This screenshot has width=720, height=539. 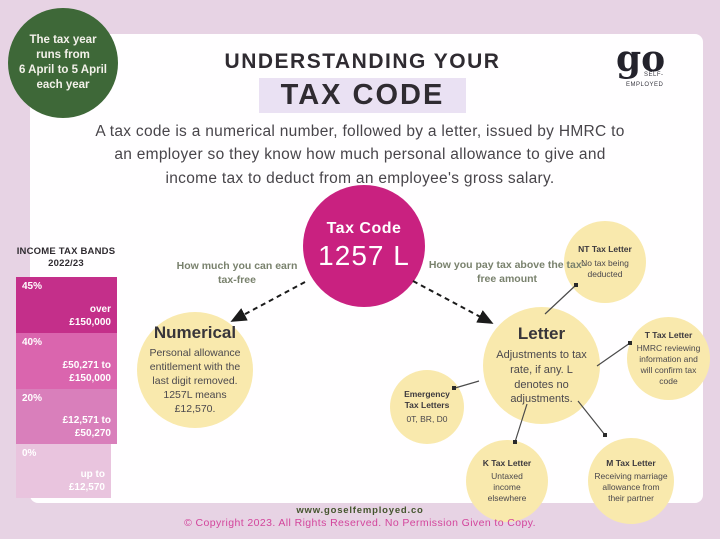 What do you see at coordinates (86, 481) in the screenshot?
I see `band-0-range: up to £12,570` at bounding box center [86, 481].